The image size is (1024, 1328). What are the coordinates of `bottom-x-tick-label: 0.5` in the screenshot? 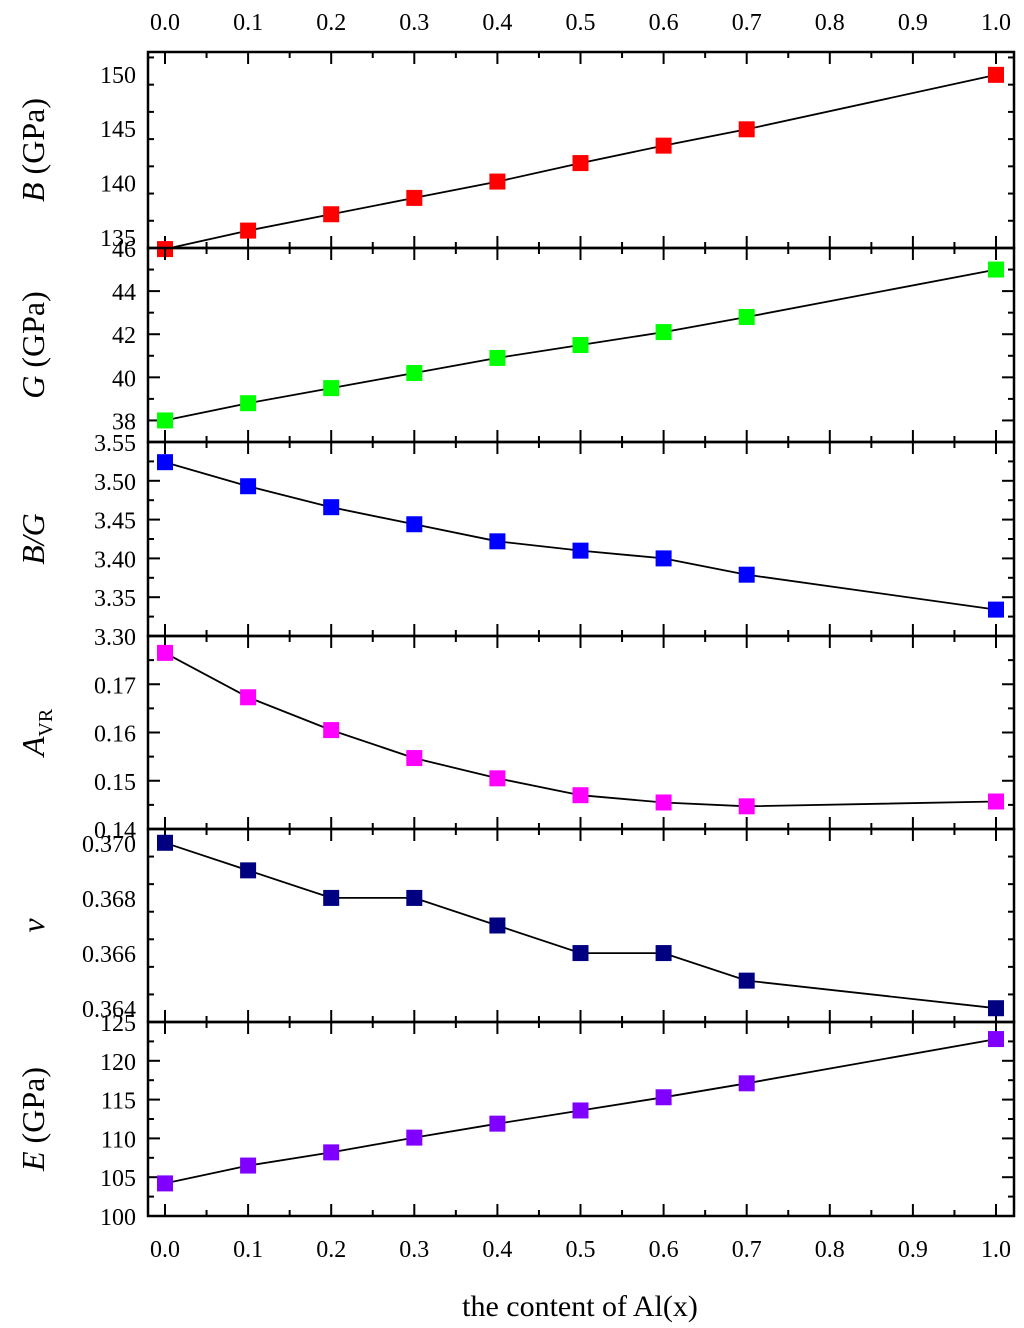 It's located at (581, 1250).